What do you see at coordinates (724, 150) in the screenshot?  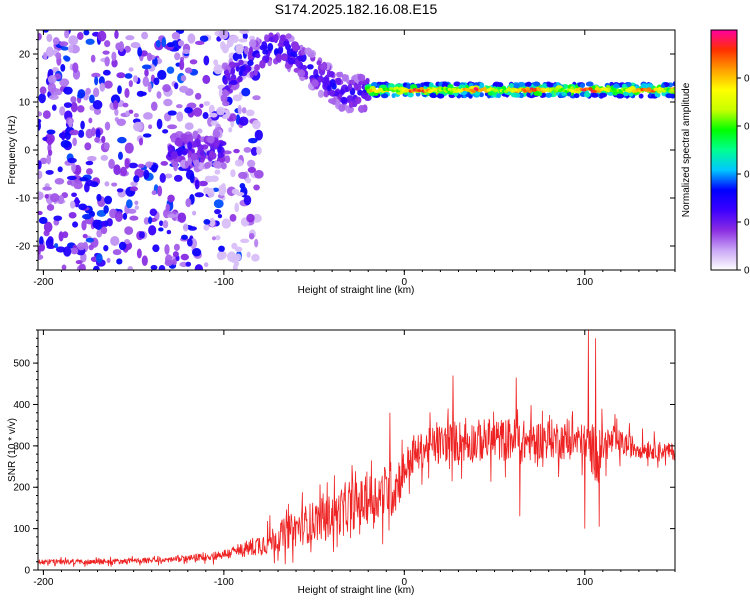 I see `colorbar-gradient` at bounding box center [724, 150].